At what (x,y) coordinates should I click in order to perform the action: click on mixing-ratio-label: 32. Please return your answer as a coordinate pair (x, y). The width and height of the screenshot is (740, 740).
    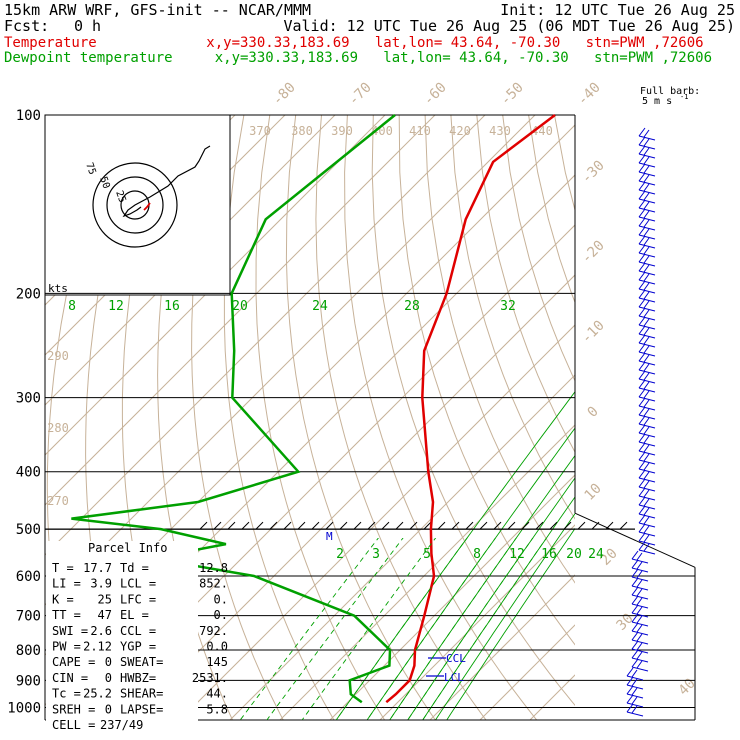
    Looking at the image, I should click on (508, 306).